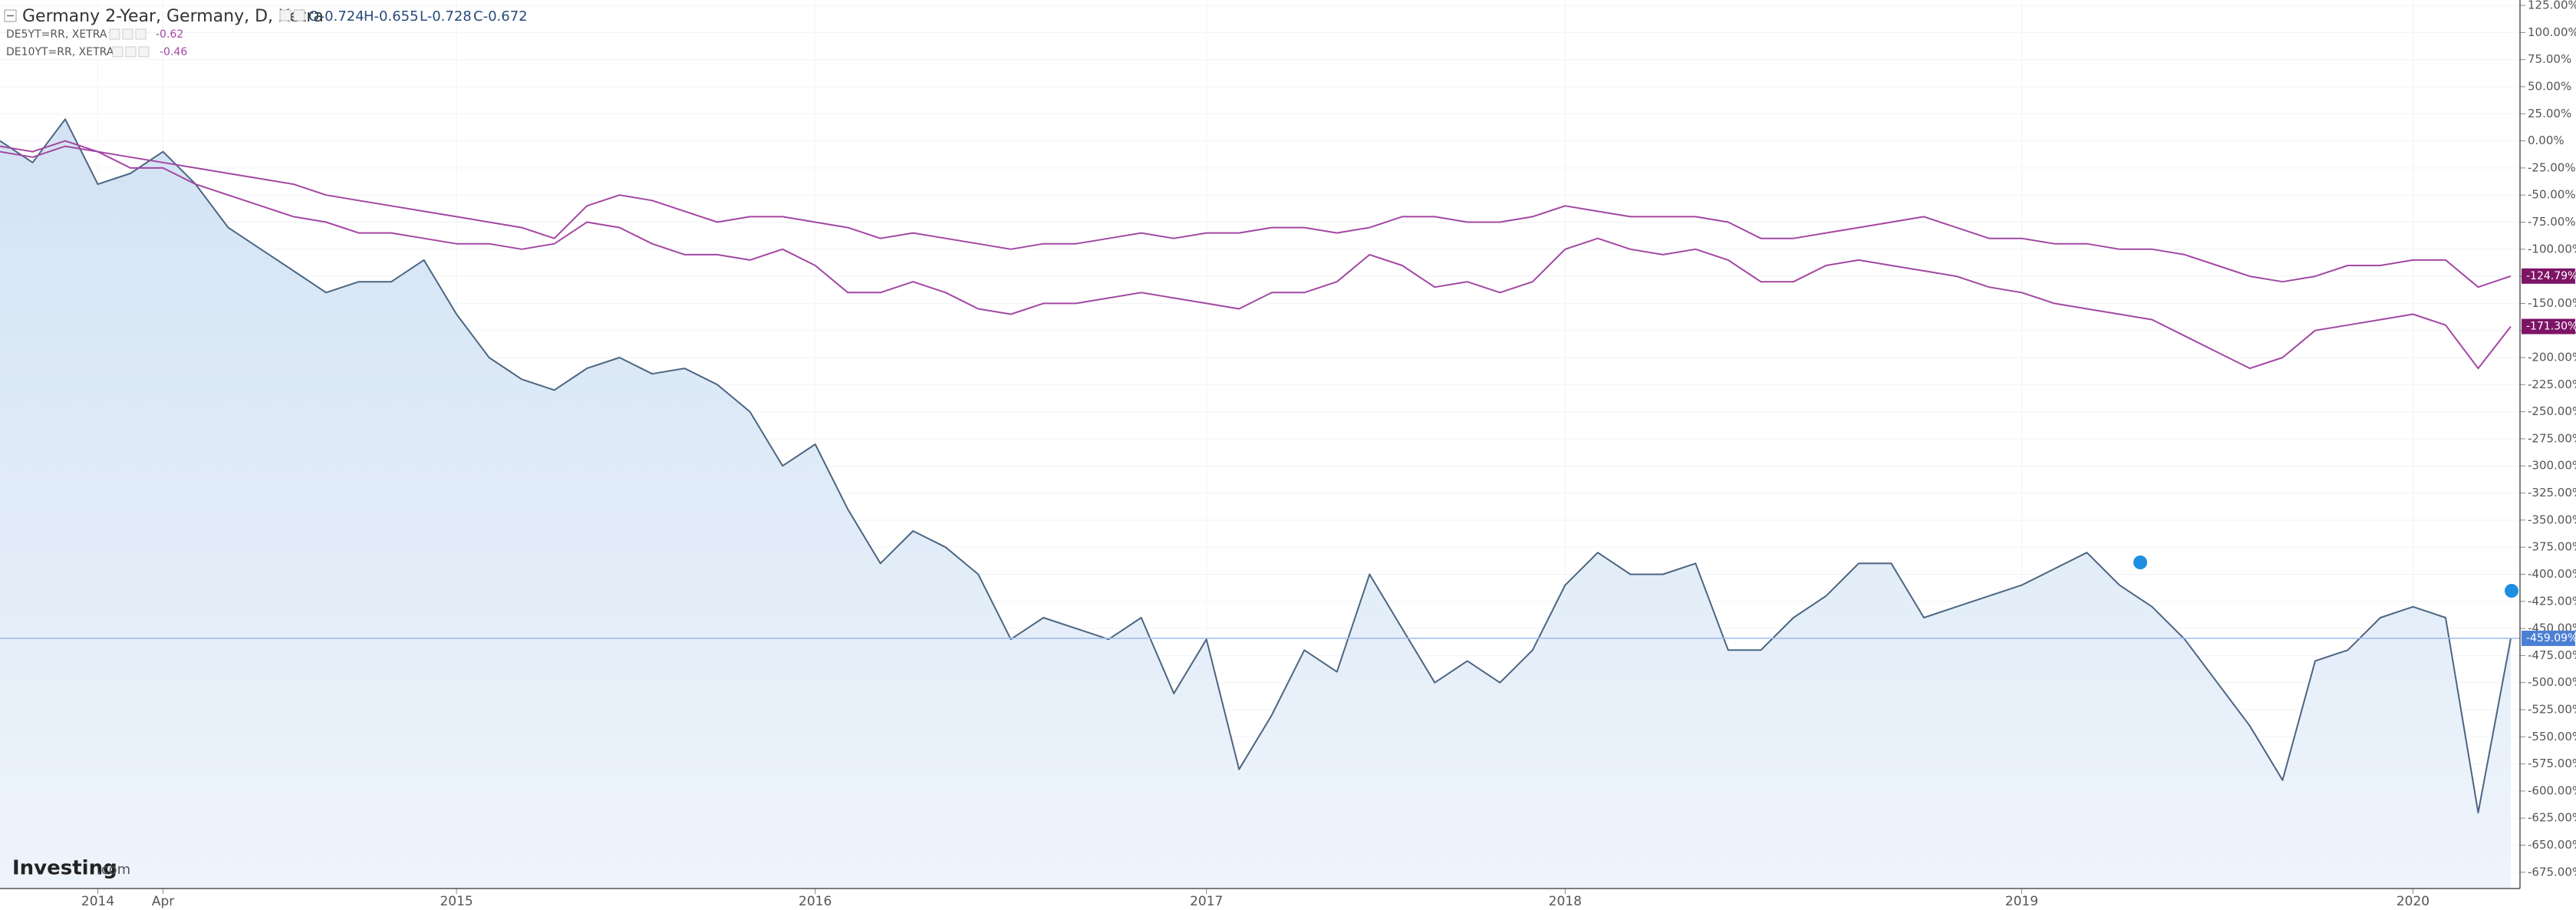  I want to click on y-tick-label: -250.00%, so click(2552, 411).